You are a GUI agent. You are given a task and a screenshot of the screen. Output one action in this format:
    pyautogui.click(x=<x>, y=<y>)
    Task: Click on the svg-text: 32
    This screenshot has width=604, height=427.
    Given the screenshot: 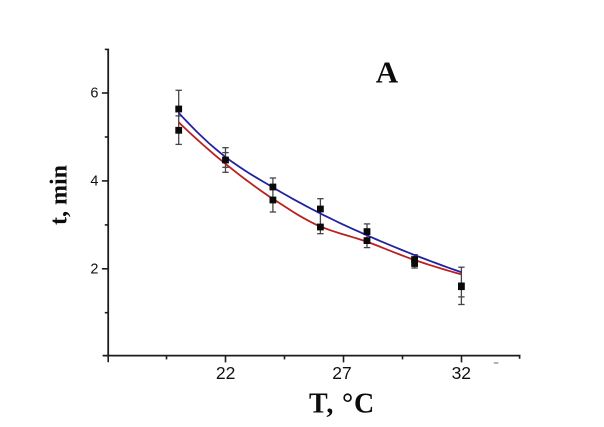 What is the action you would take?
    pyautogui.click(x=461, y=373)
    